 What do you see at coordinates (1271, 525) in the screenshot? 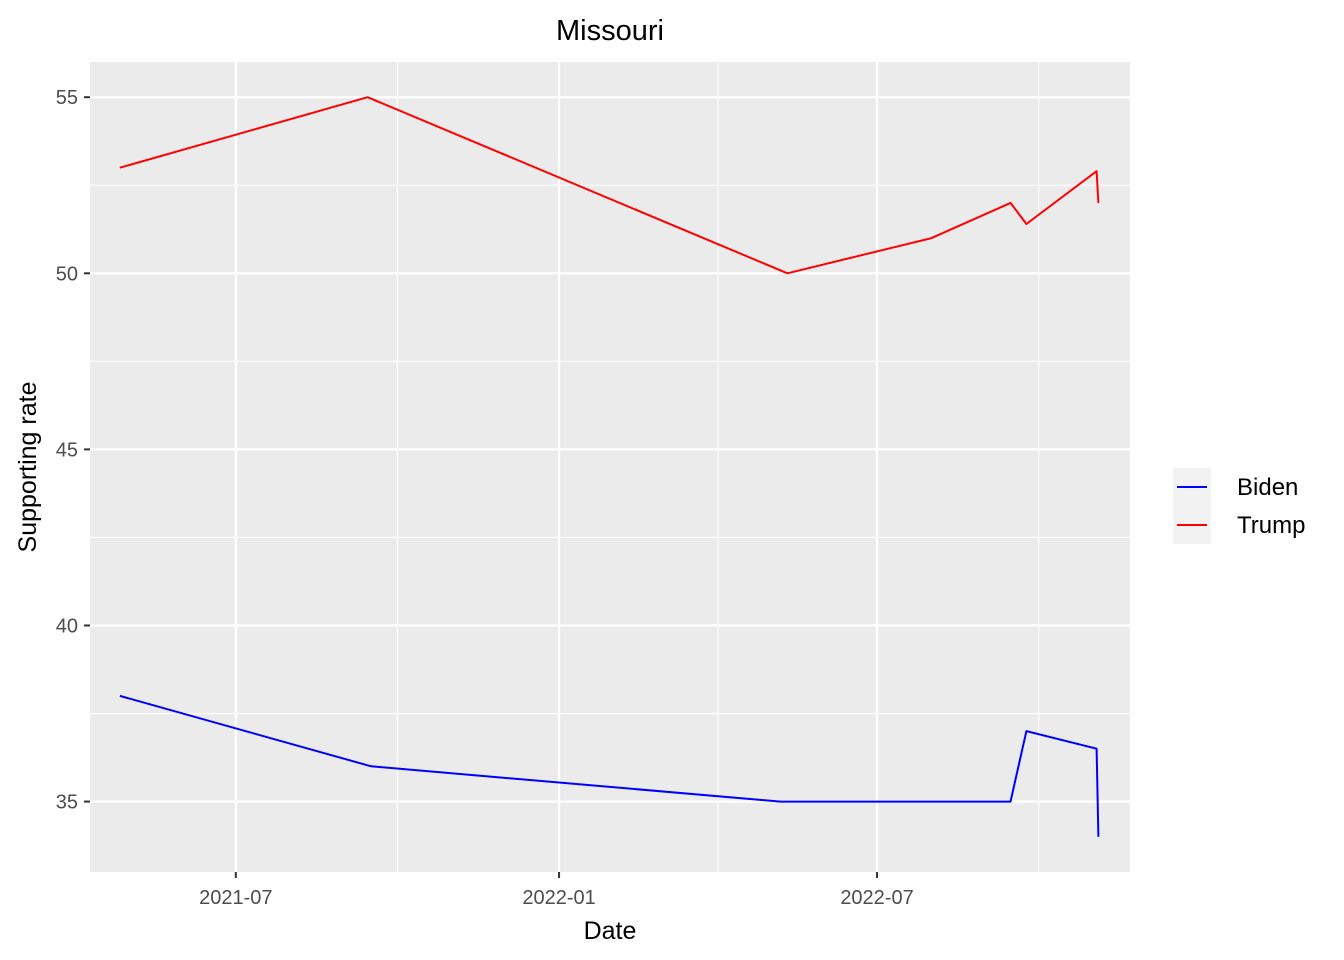
I see `legend-label-trump: Trump` at bounding box center [1271, 525].